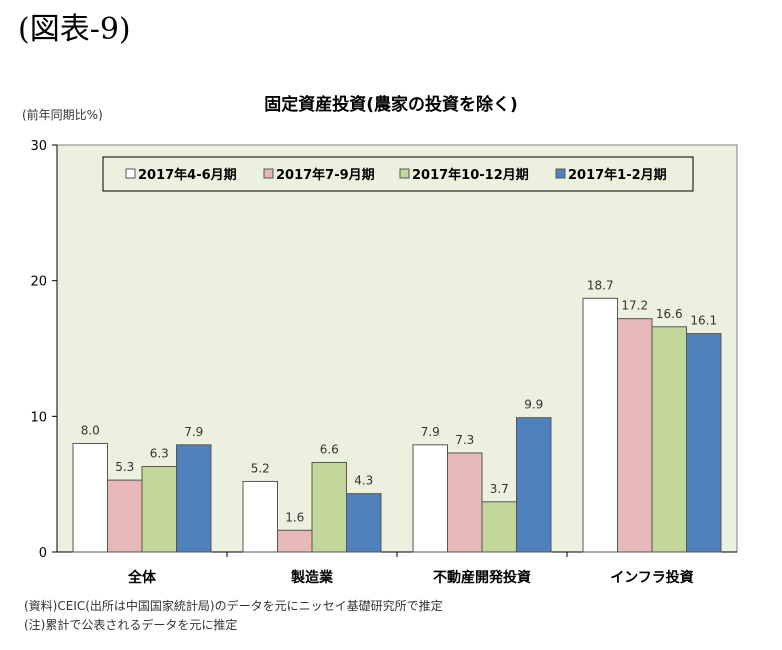  What do you see at coordinates (124, 467) in the screenshot?
I see `data-label: 5.3` at bounding box center [124, 467].